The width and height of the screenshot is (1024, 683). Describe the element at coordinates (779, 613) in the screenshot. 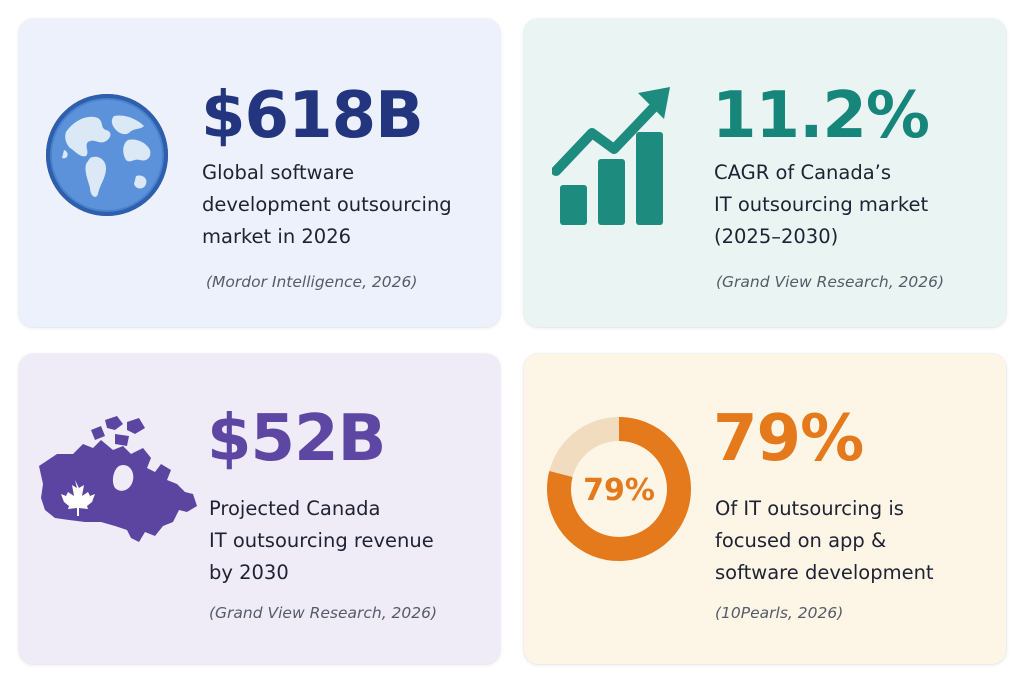

I see `stat-source: (10Pearls, 2026)` at that location.